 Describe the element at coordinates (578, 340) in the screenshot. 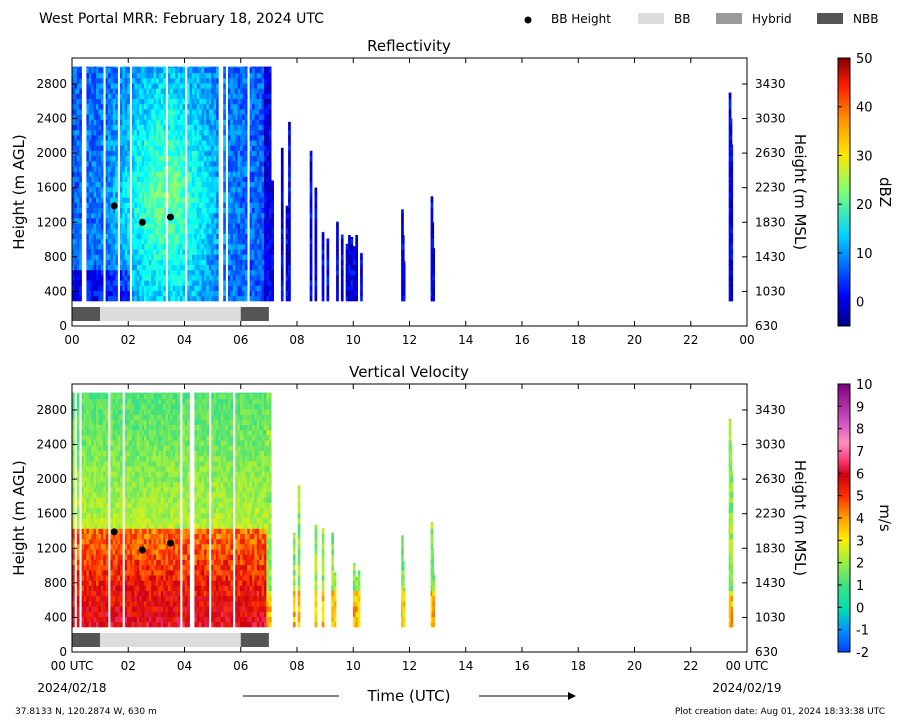

I see `x-tick-label: 18` at that location.